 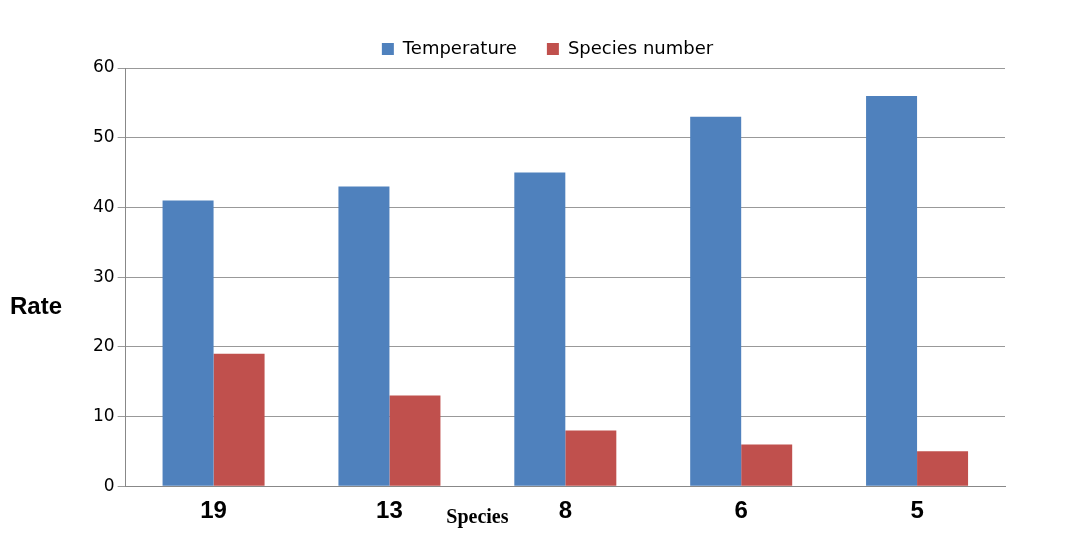 I want to click on legend-label: Species number, so click(x=640, y=47).